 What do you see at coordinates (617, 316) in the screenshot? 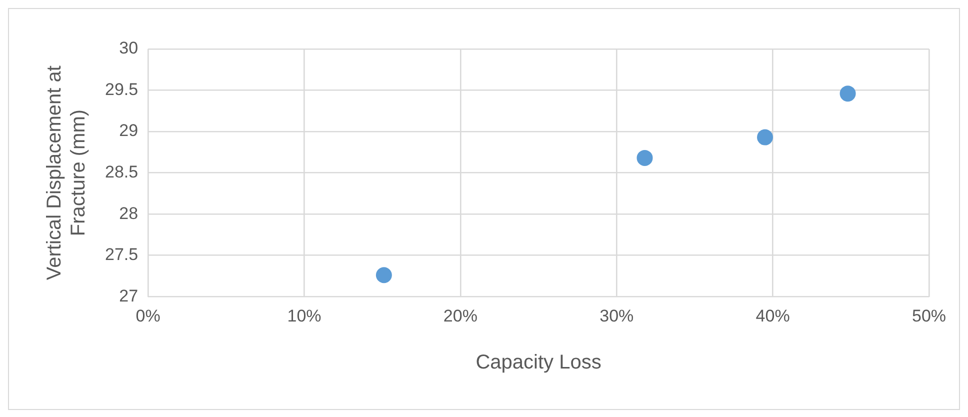
I see `x-tick-label: 30%` at bounding box center [617, 316].